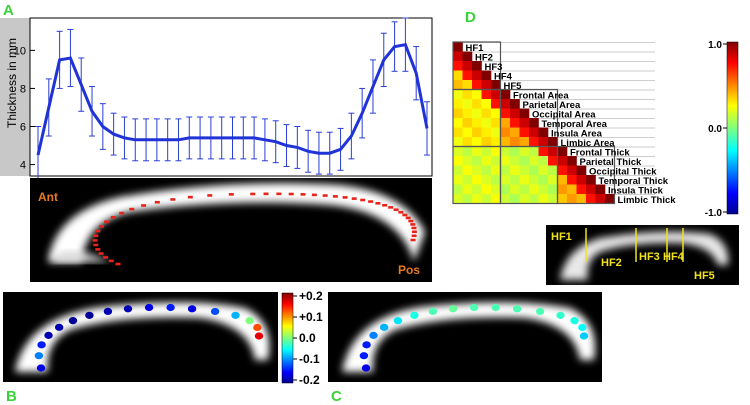 The width and height of the screenshot is (750, 405). What do you see at coordinates (588, 143) in the screenshot?
I see `row-label: Limbic Area` at bounding box center [588, 143].